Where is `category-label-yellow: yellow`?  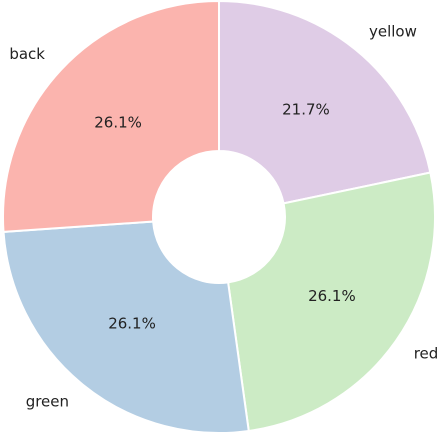 category-label-yellow: yellow is located at coordinates (393, 32).